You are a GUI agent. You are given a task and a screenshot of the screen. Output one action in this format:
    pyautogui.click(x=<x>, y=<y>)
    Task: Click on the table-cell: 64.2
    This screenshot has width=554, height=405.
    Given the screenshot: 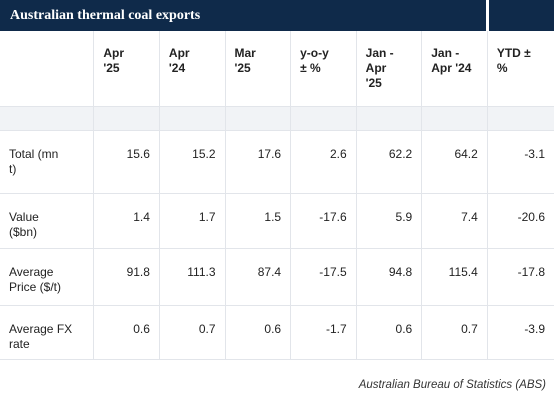 What is the action you would take?
    pyautogui.click(x=454, y=162)
    